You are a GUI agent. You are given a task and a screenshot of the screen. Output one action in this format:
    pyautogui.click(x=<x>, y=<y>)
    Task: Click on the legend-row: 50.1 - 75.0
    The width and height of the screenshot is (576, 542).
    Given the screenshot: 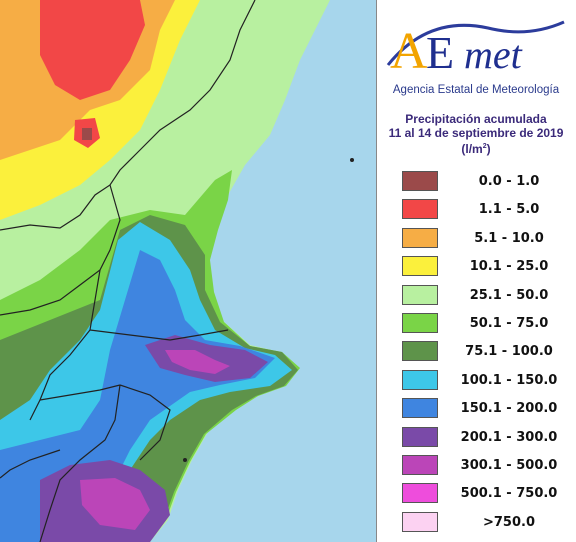 What is the action you would take?
    pyautogui.click(x=487, y=324)
    